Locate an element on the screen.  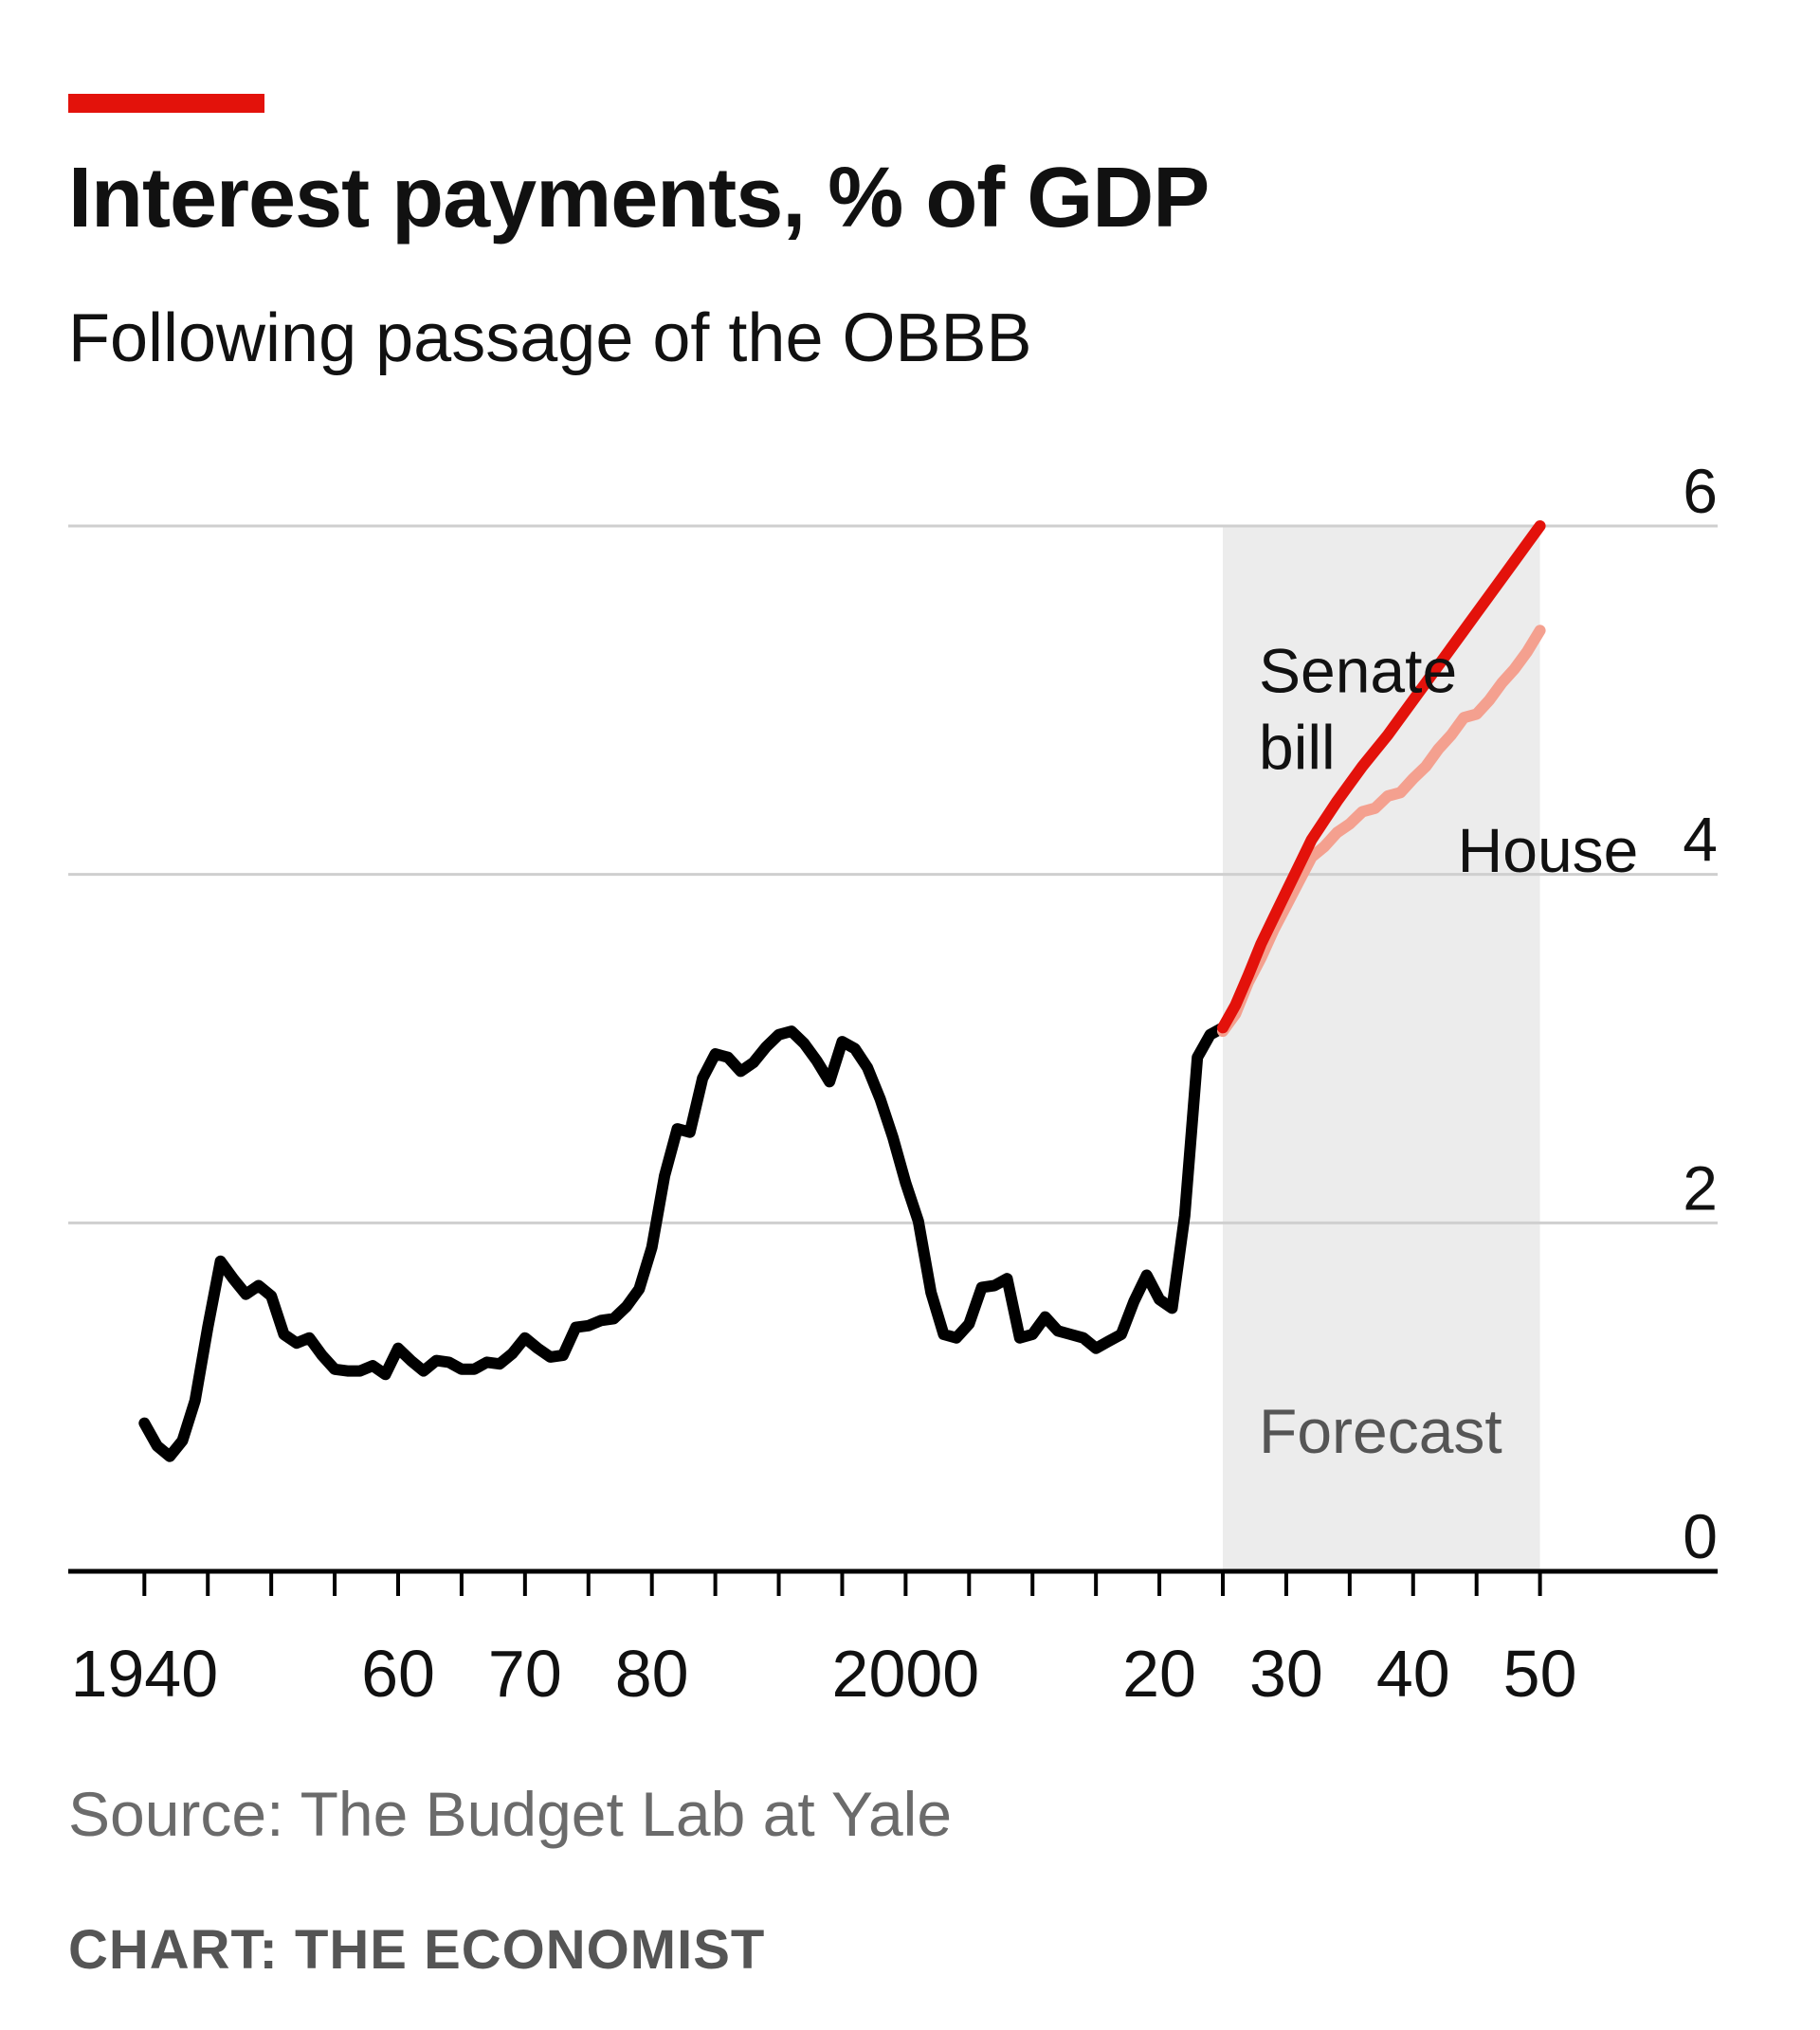
accent-bar is located at coordinates (166, 103).